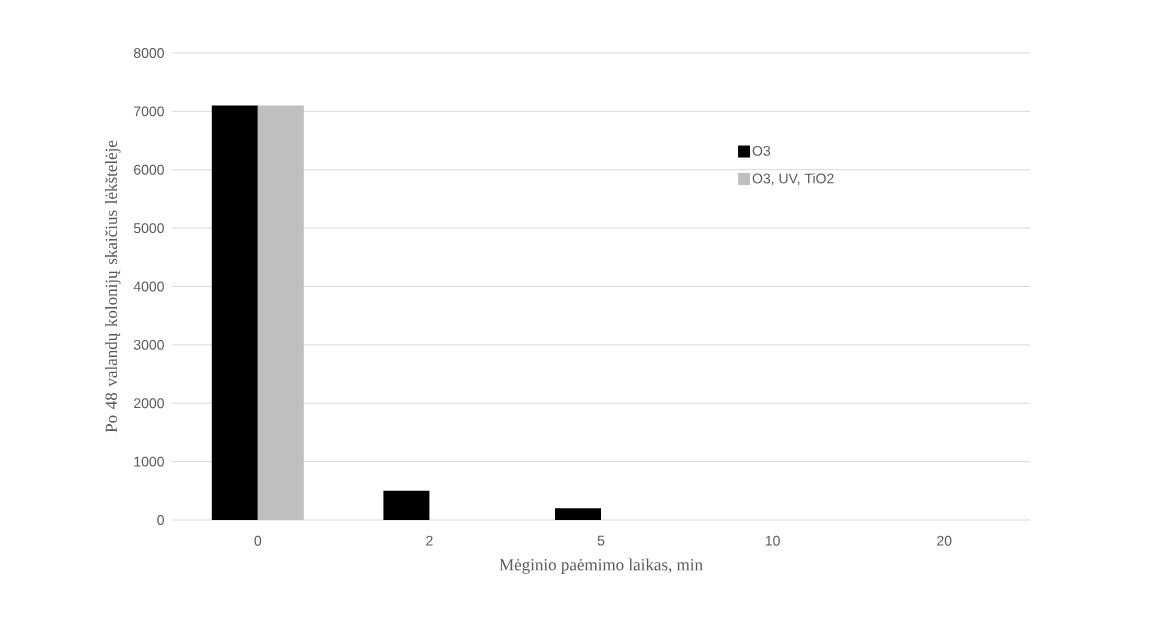 This screenshot has width=1168, height=618. I want to click on y-tick-label: 5000, so click(148, 228).